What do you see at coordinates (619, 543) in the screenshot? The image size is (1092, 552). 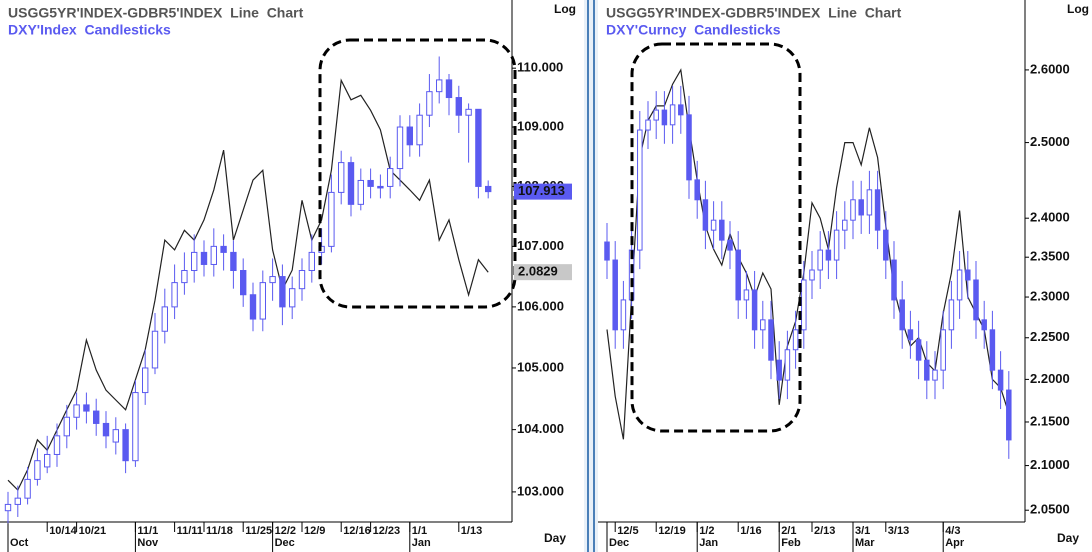 I see `month-label: Dec` at bounding box center [619, 543].